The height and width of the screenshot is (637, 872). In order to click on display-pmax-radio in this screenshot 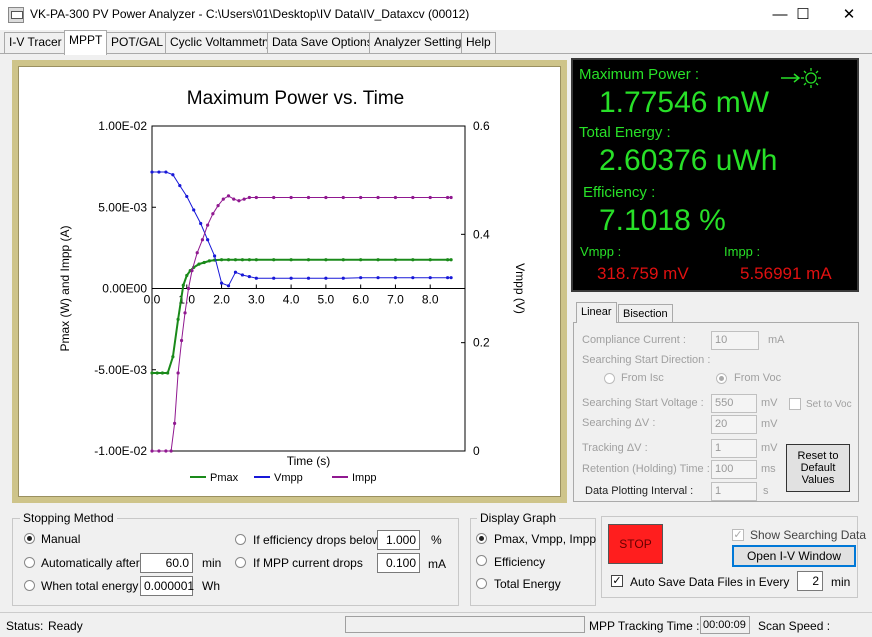, I will do `click(481, 538)`.